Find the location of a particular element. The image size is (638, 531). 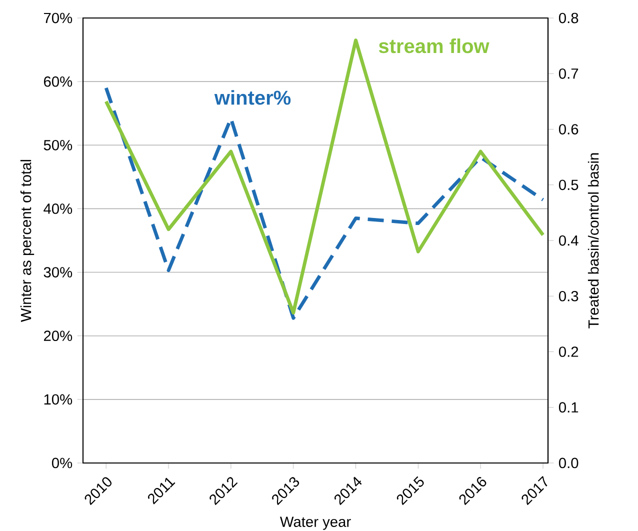

y2-tick-label: 0.0 is located at coordinates (568, 463).